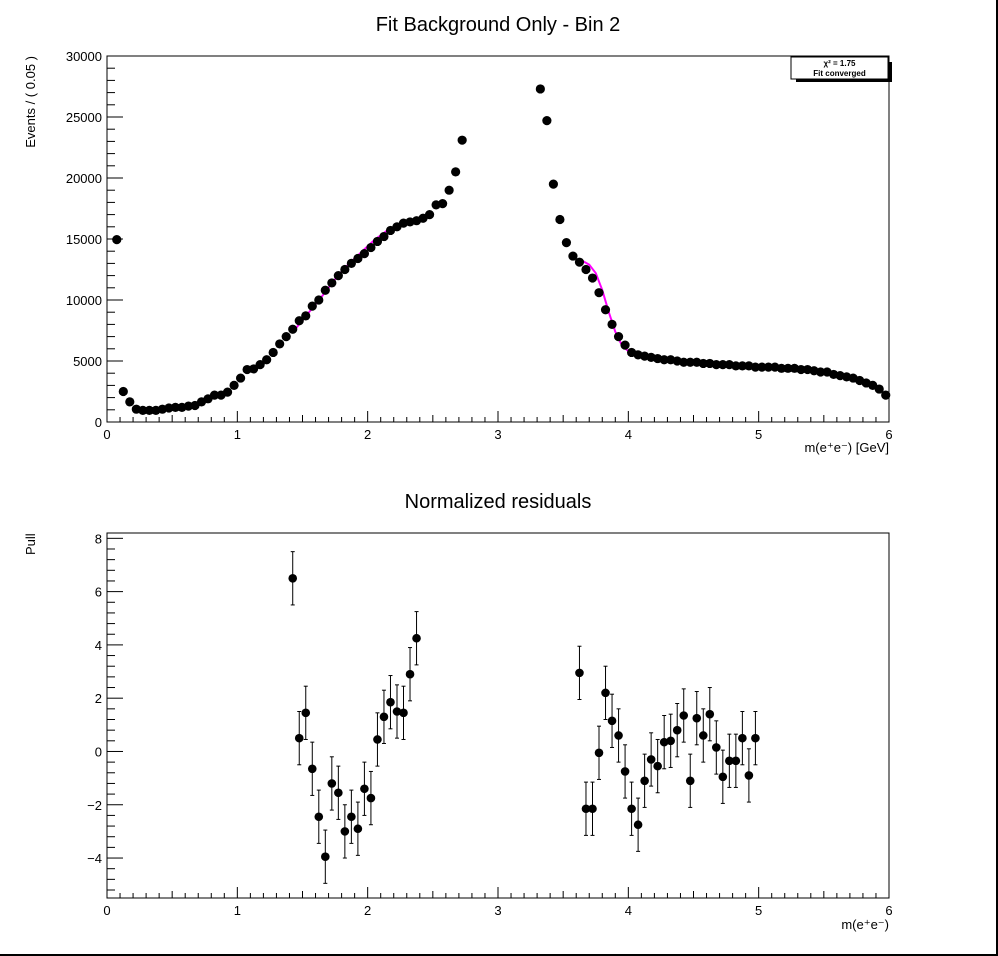 The width and height of the screenshot is (998, 956). Describe the element at coordinates (367, 910) in the screenshot. I see `bottom-x-tick-label: 2` at that location.